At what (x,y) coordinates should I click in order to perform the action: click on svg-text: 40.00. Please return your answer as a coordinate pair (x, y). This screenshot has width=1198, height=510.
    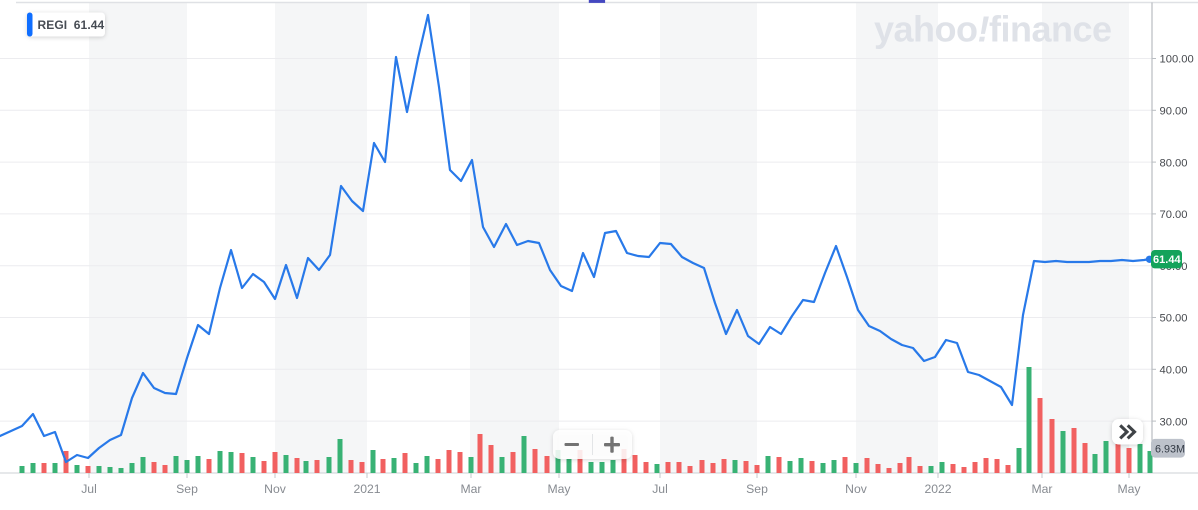
    Looking at the image, I should click on (1174, 371).